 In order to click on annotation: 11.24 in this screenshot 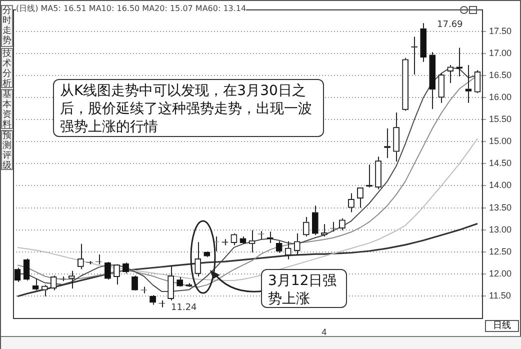, I will do `click(184, 308)`.